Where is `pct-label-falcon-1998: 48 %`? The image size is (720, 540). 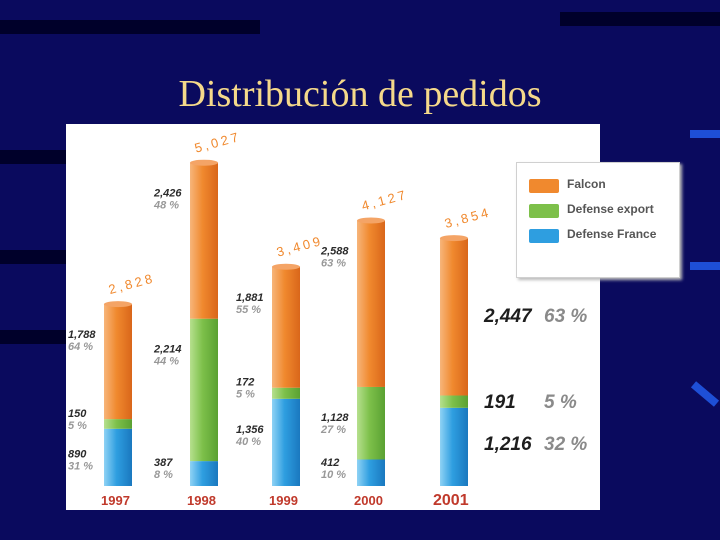 pct-label-falcon-1998: 48 % is located at coordinates (166, 206).